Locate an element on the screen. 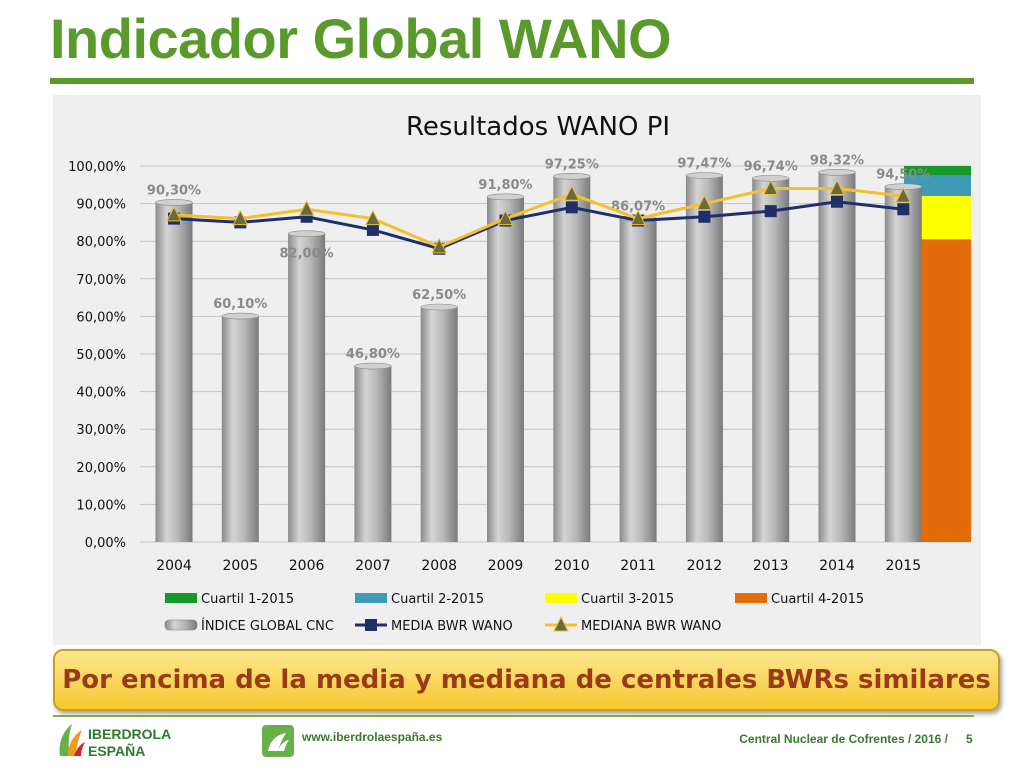 Image resolution: width=1024 pixels, height=768 pixels. bar-value-label: 60,10% is located at coordinates (240, 304).